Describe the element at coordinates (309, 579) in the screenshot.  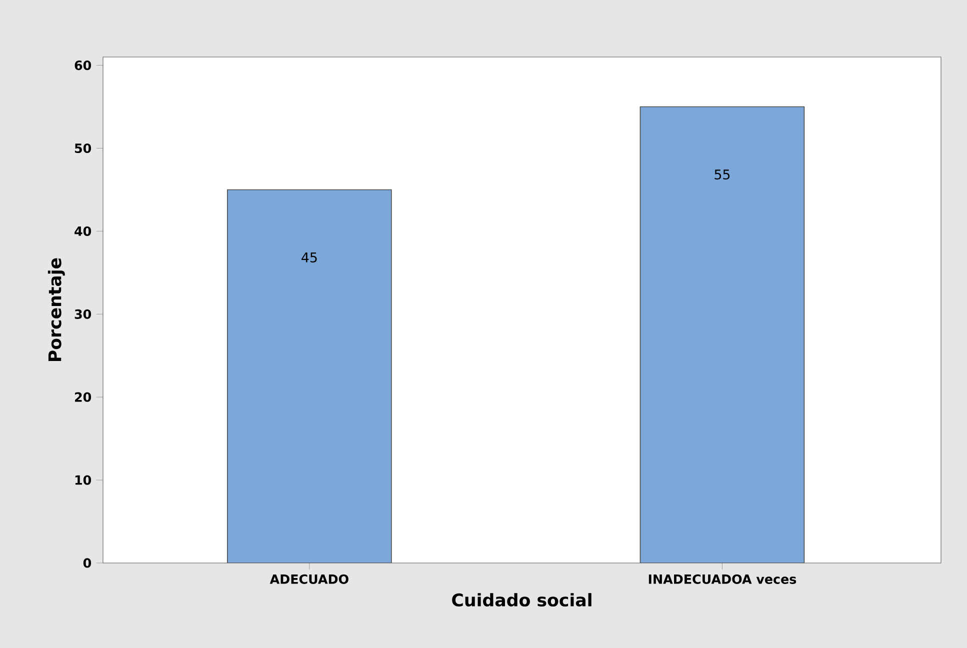
I see `x-tick-label: ADECUADO` at that location.